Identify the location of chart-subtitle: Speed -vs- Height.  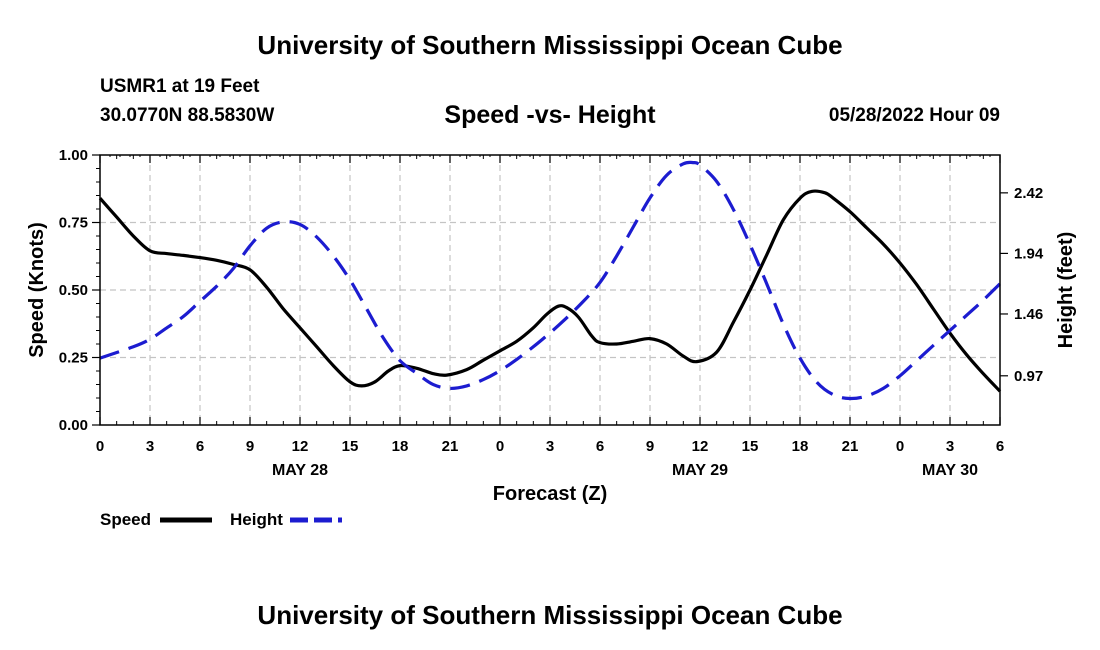
(550, 115).